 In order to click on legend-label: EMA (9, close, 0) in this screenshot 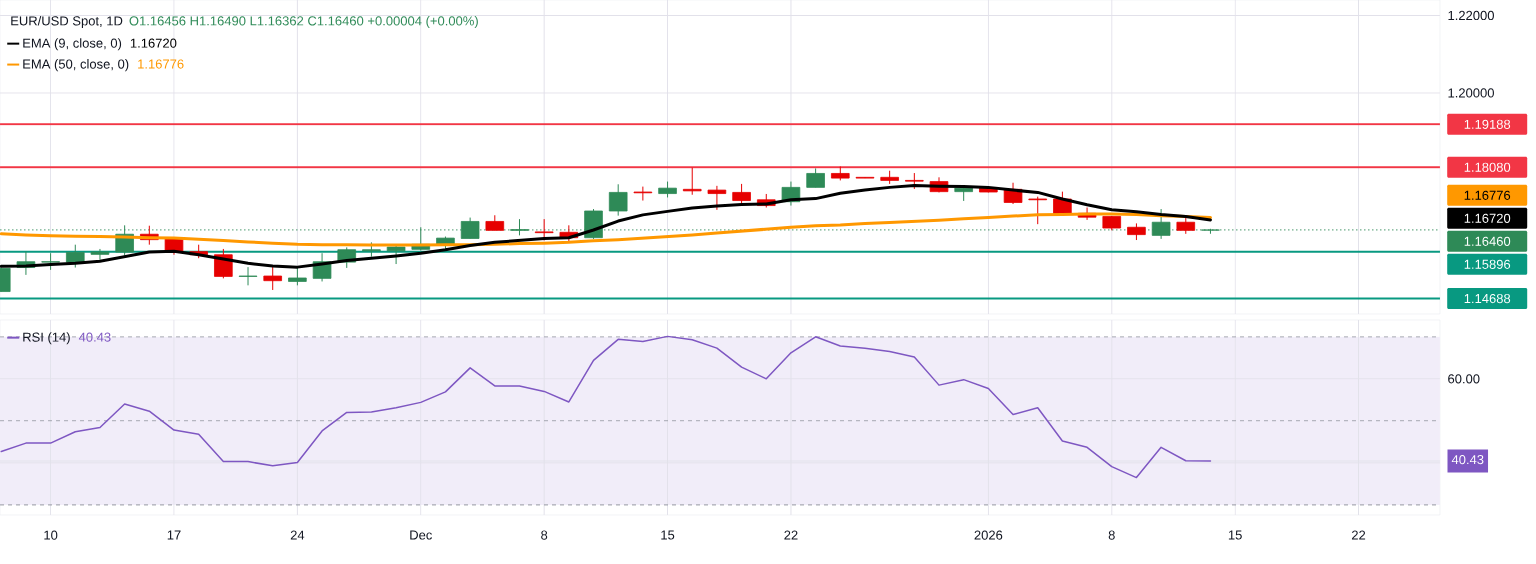, I will do `click(72, 44)`.